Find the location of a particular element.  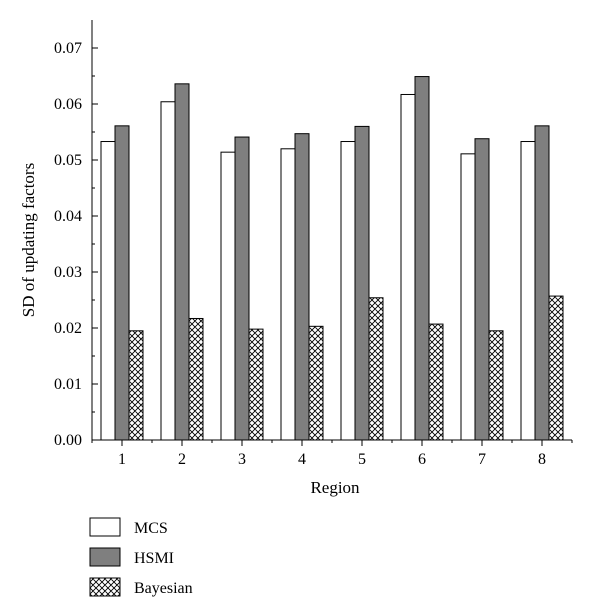

legend-label-bayesian: Bayesian is located at coordinates (163, 588).